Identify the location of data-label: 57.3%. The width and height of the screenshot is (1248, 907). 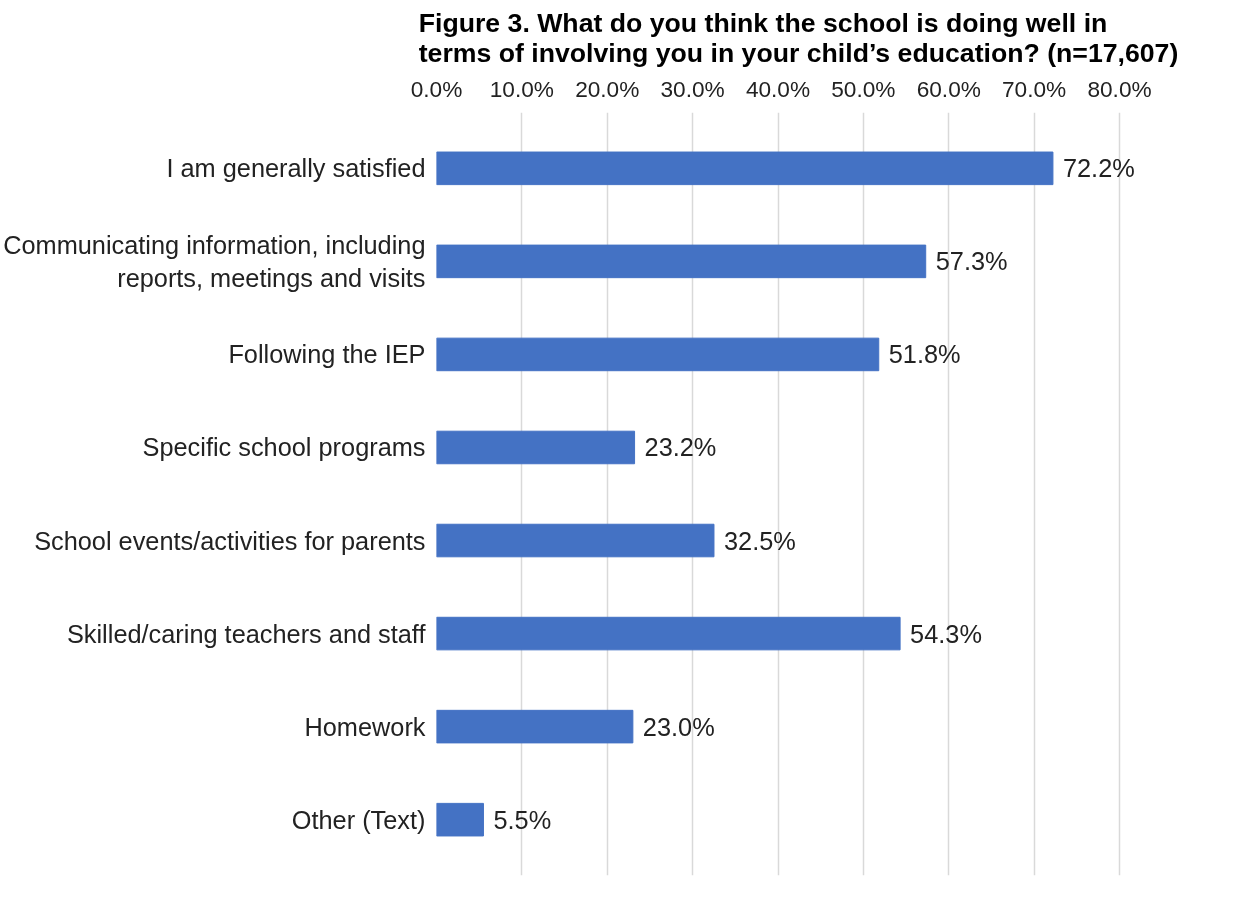
(971, 261).